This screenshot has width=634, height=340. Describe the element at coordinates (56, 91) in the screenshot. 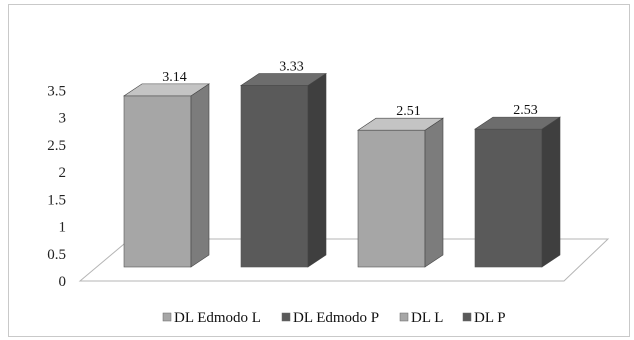

I see `y-tick-label: 3.5` at that location.